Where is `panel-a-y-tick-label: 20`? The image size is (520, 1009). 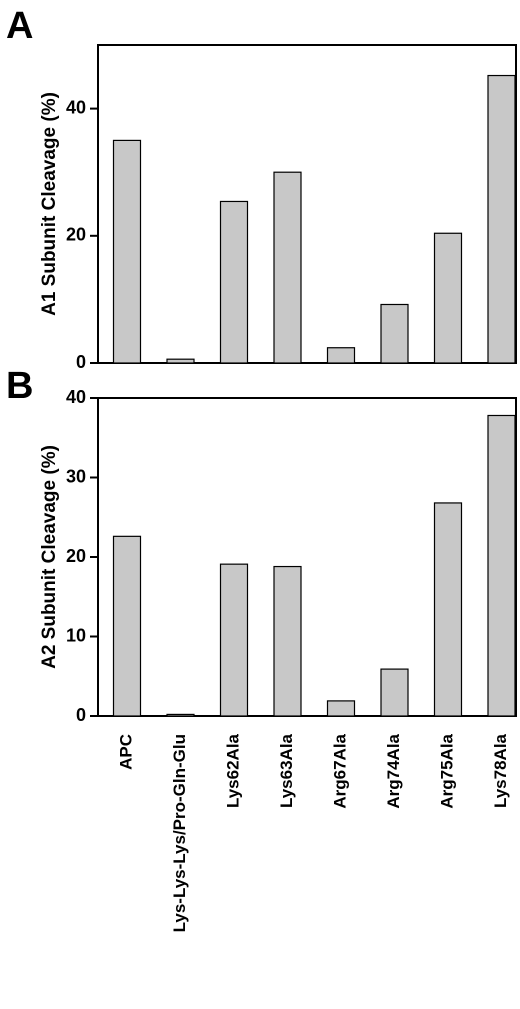
panel-a-y-tick-label: 20 is located at coordinates (76, 235).